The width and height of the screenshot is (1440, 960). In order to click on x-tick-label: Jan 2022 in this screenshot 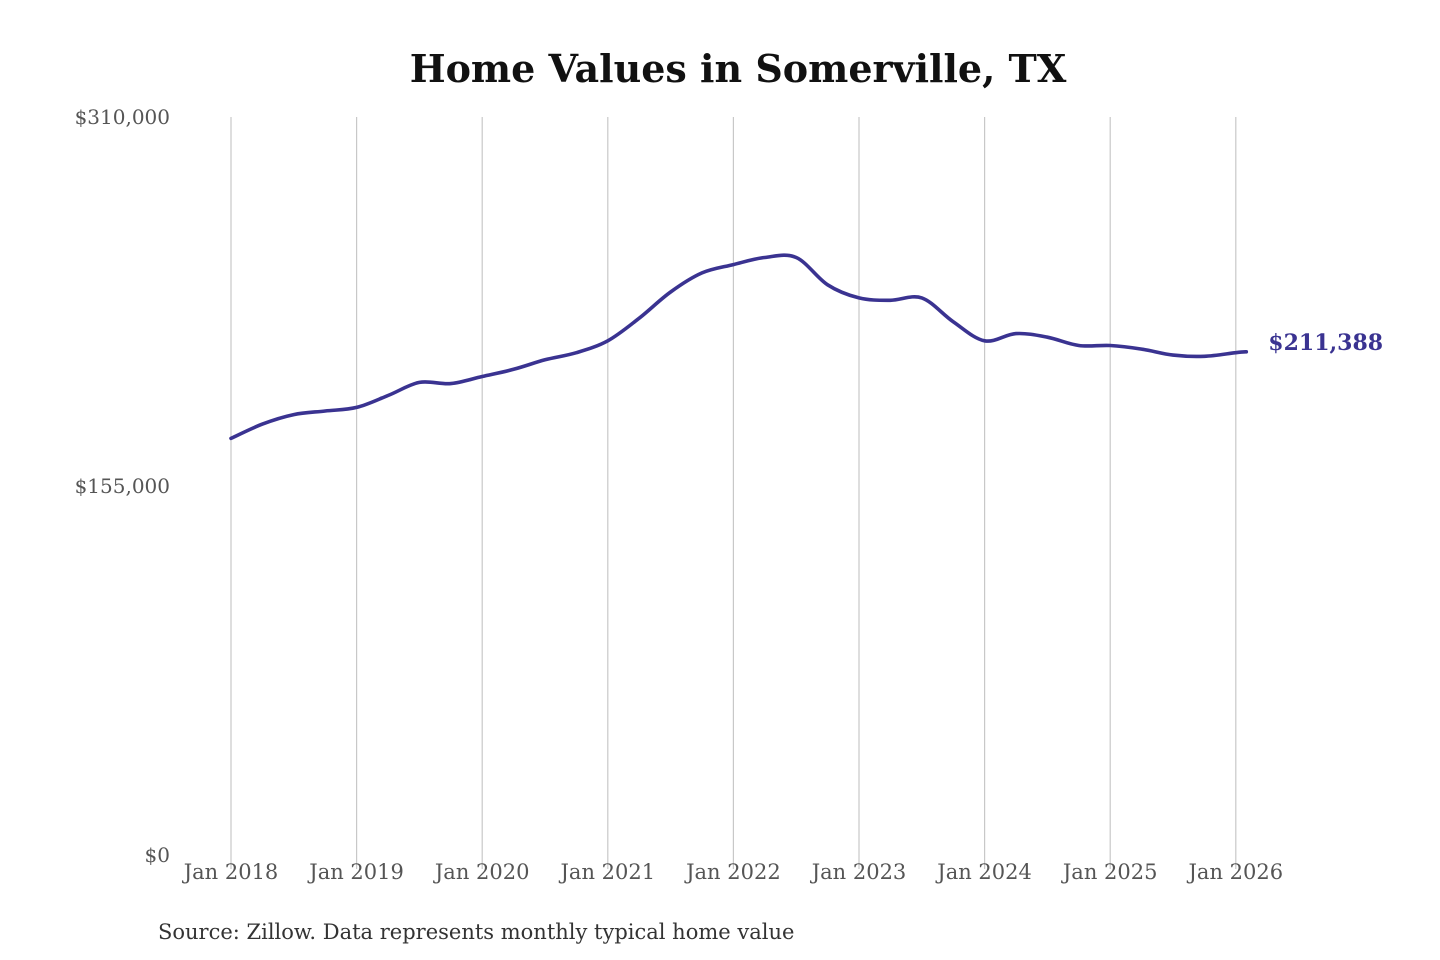, I will do `click(732, 872)`.